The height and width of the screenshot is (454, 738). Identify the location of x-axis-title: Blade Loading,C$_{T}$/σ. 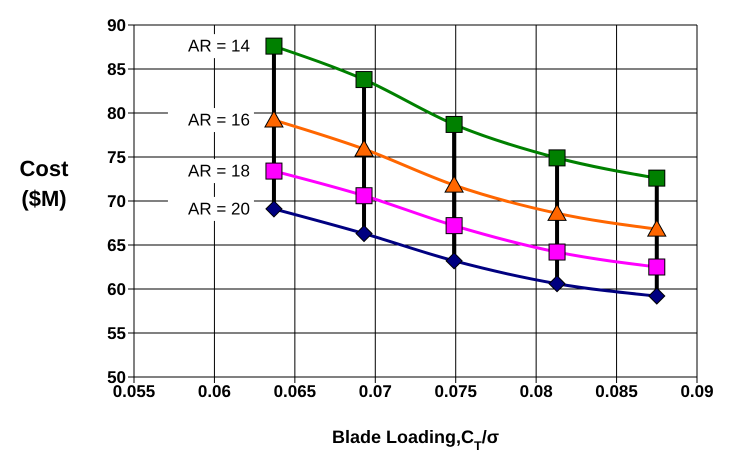
(416, 440).